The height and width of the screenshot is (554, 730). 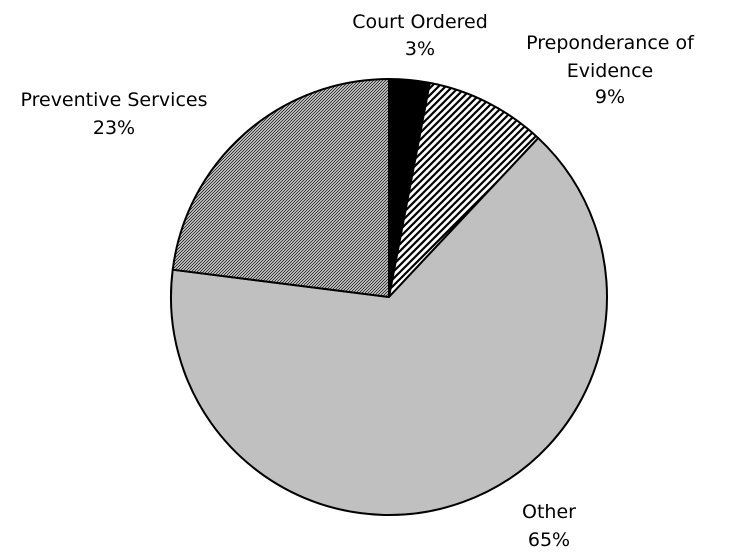 I want to click on slice-category-label: Court Ordered, so click(x=420, y=22).